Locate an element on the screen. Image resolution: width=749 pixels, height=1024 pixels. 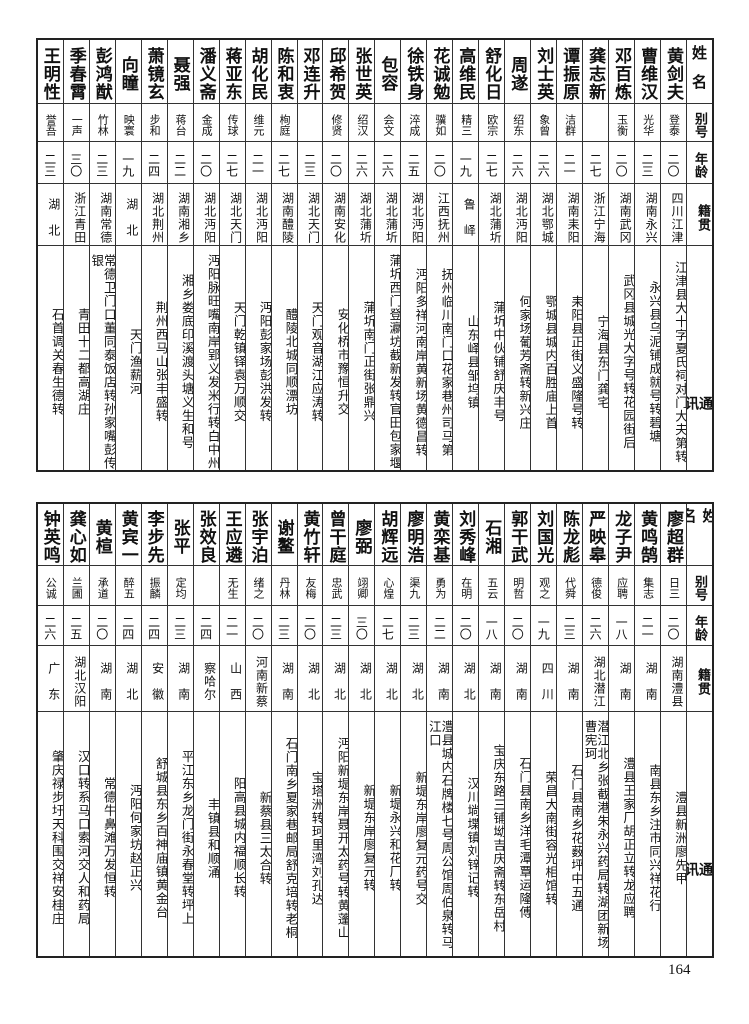
person-alias: 步和 is located at coordinates (154, 123).